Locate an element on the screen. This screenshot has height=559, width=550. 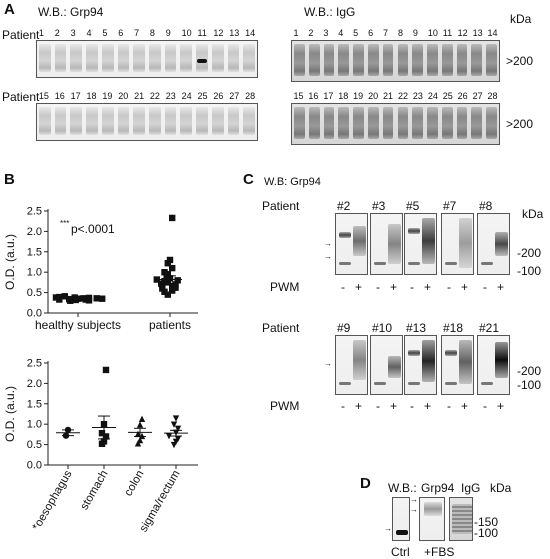
panel-d-wb-label: W.B.: is located at coordinates (402, 488).